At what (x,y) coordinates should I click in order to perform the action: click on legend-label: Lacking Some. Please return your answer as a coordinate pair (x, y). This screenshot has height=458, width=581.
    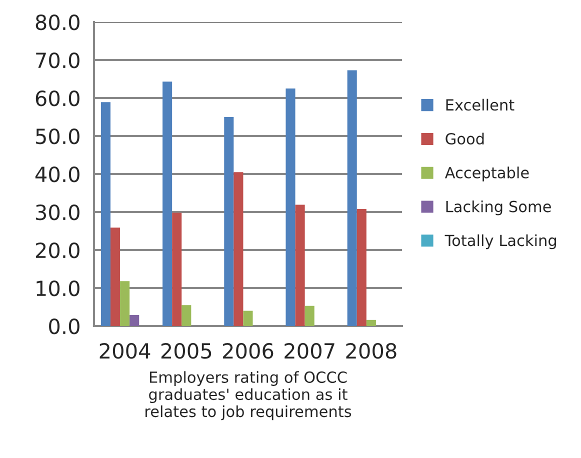
    Looking at the image, I should click on (498, 208).